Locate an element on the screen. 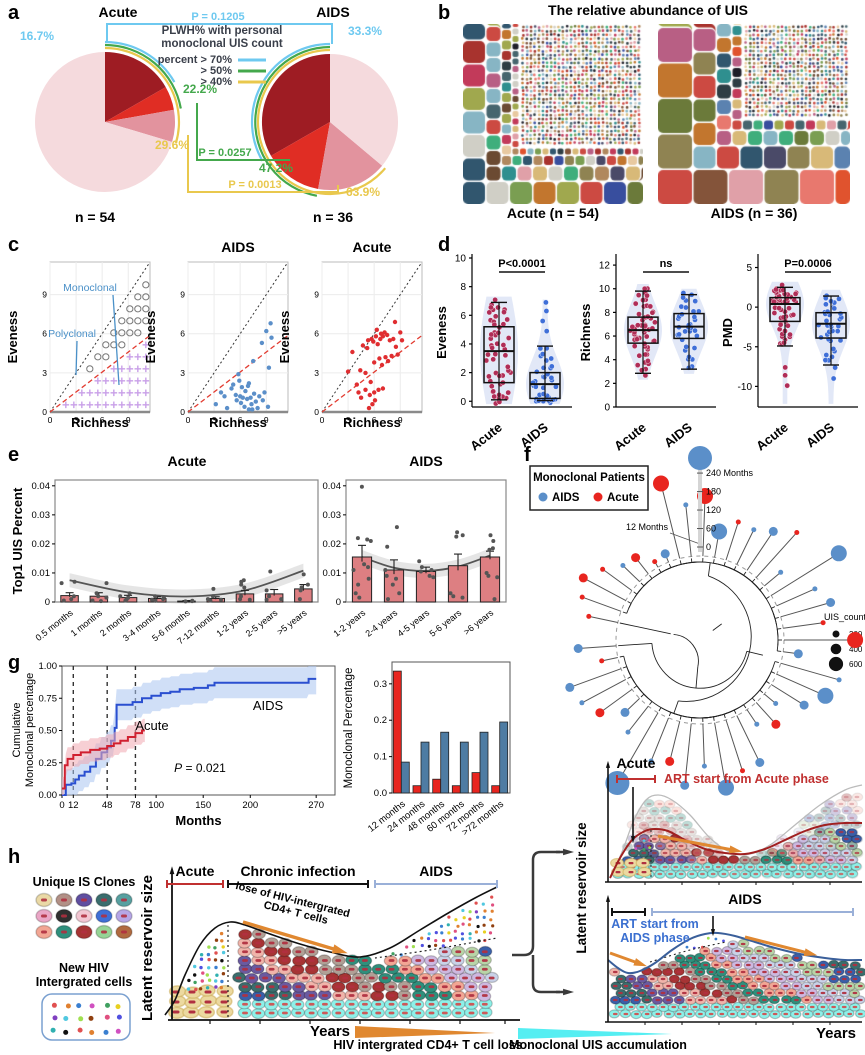  svg-text: 180 is located at coordinates (713, 492).